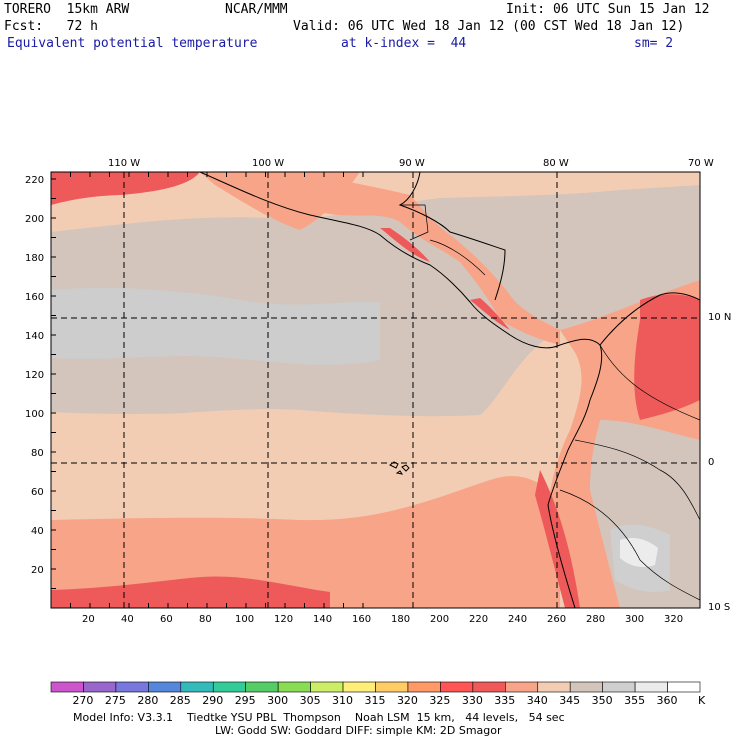  Describe the element at coordinates (35, 180) in the screenshot. I see `y-tick-label: 220` at that location.